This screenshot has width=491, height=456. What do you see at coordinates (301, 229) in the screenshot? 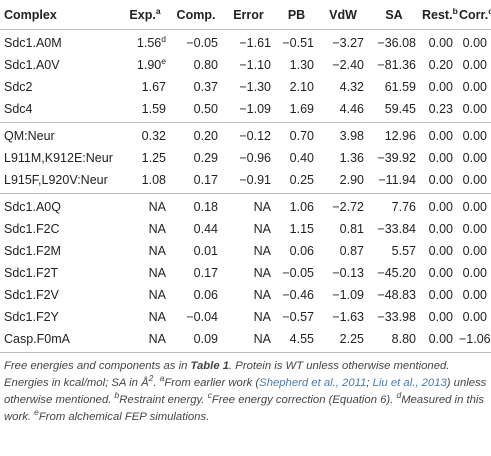
I see `cell: 1.15` at bounding box center [301, 229].